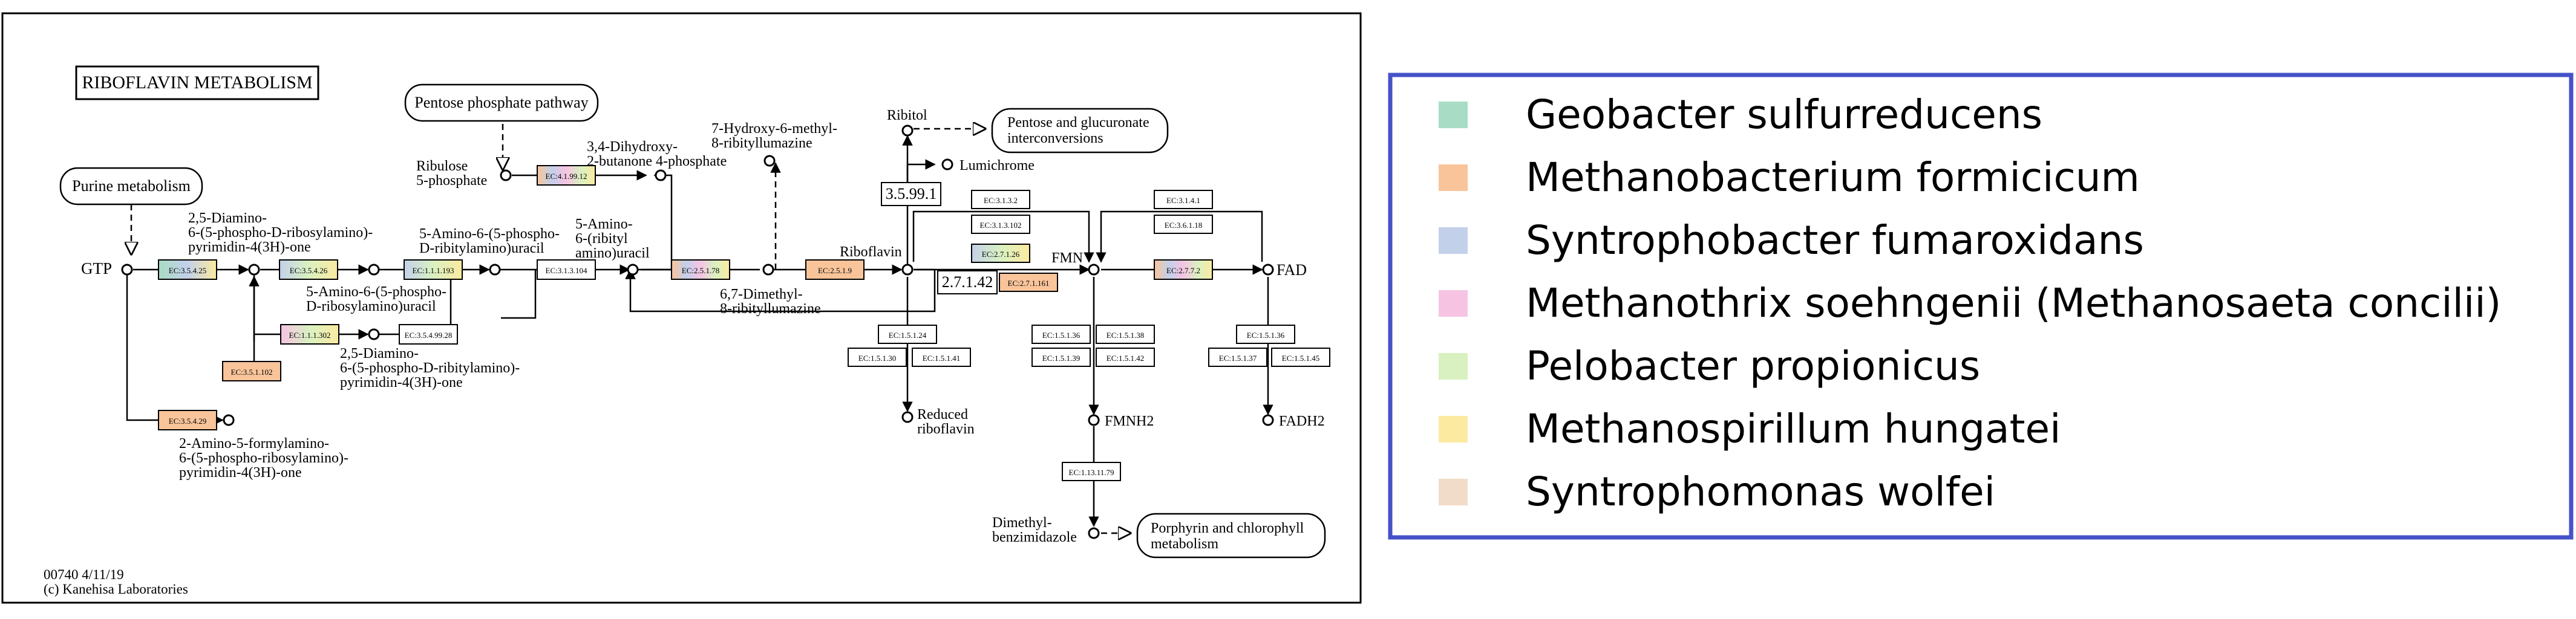  I want to click on compound-fmnh2: FMNH2, so click(1129, 421).